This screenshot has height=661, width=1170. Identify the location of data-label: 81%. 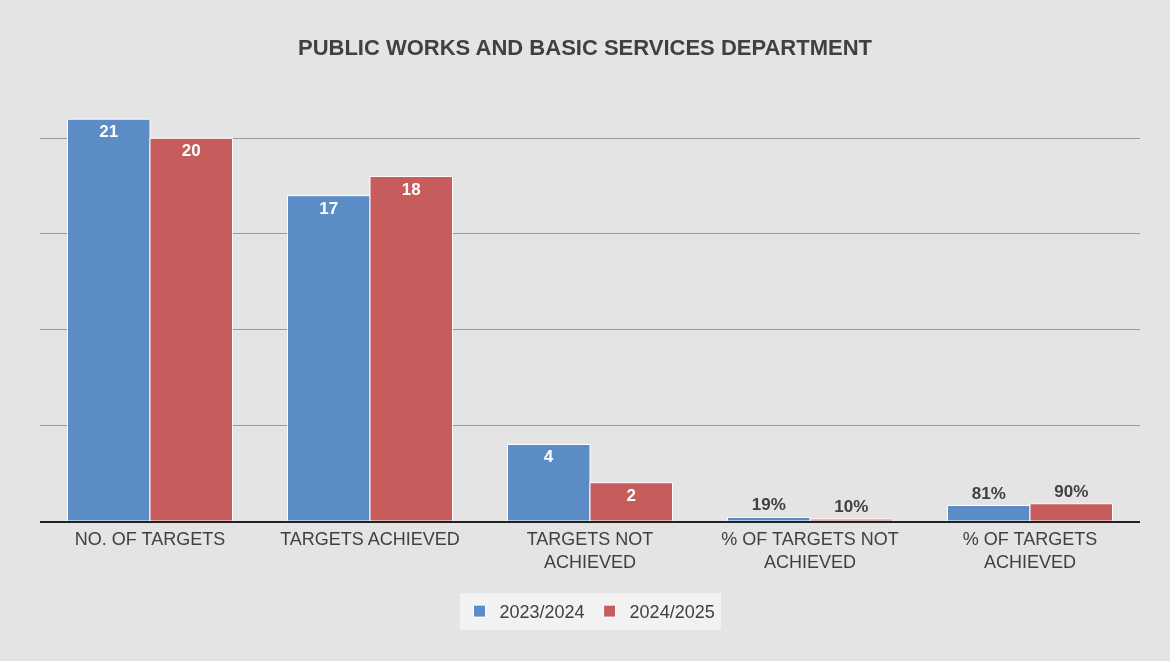
(988, 493).